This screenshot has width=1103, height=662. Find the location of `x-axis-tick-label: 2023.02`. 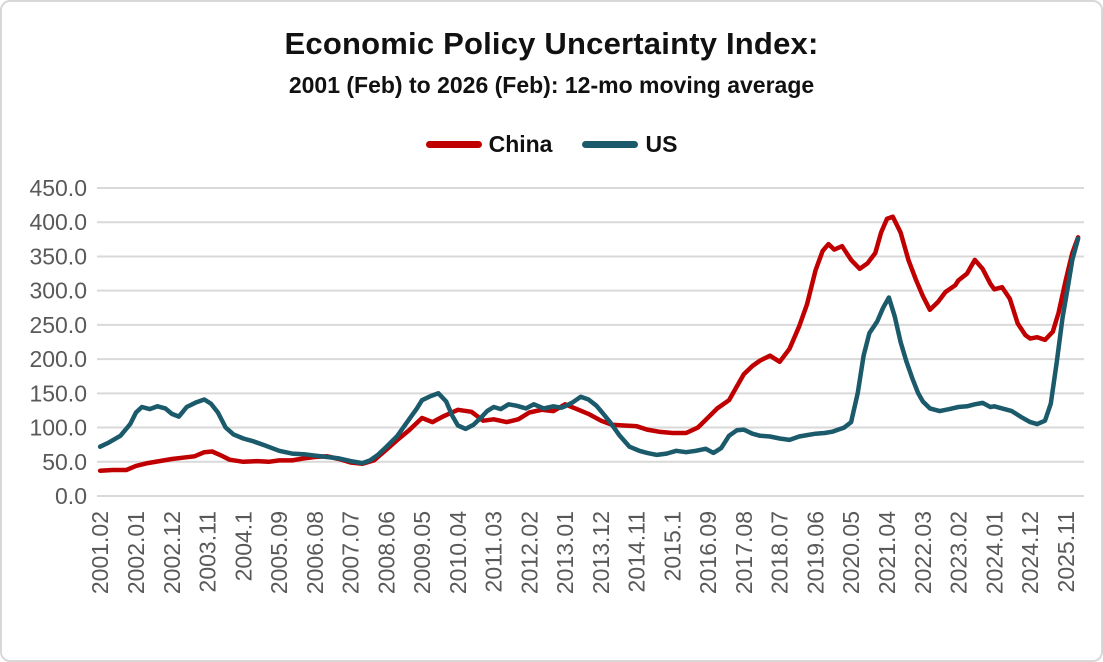

x-axis-tick-label: 2023.02 is located at coordinates (958, 552).